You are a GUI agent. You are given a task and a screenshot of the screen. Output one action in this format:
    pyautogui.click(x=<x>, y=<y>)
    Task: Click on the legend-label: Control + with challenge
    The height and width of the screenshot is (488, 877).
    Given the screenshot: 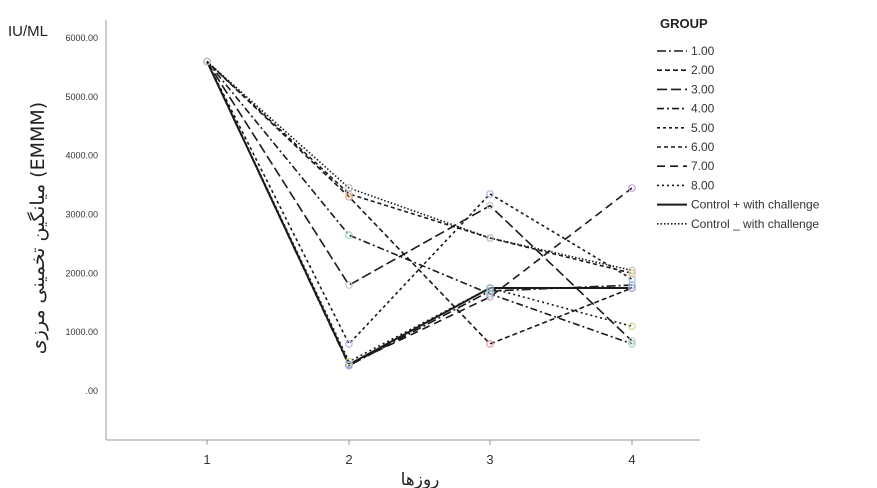 What is the action you would take?
    pyautogui.click(x=755, y=205)
    